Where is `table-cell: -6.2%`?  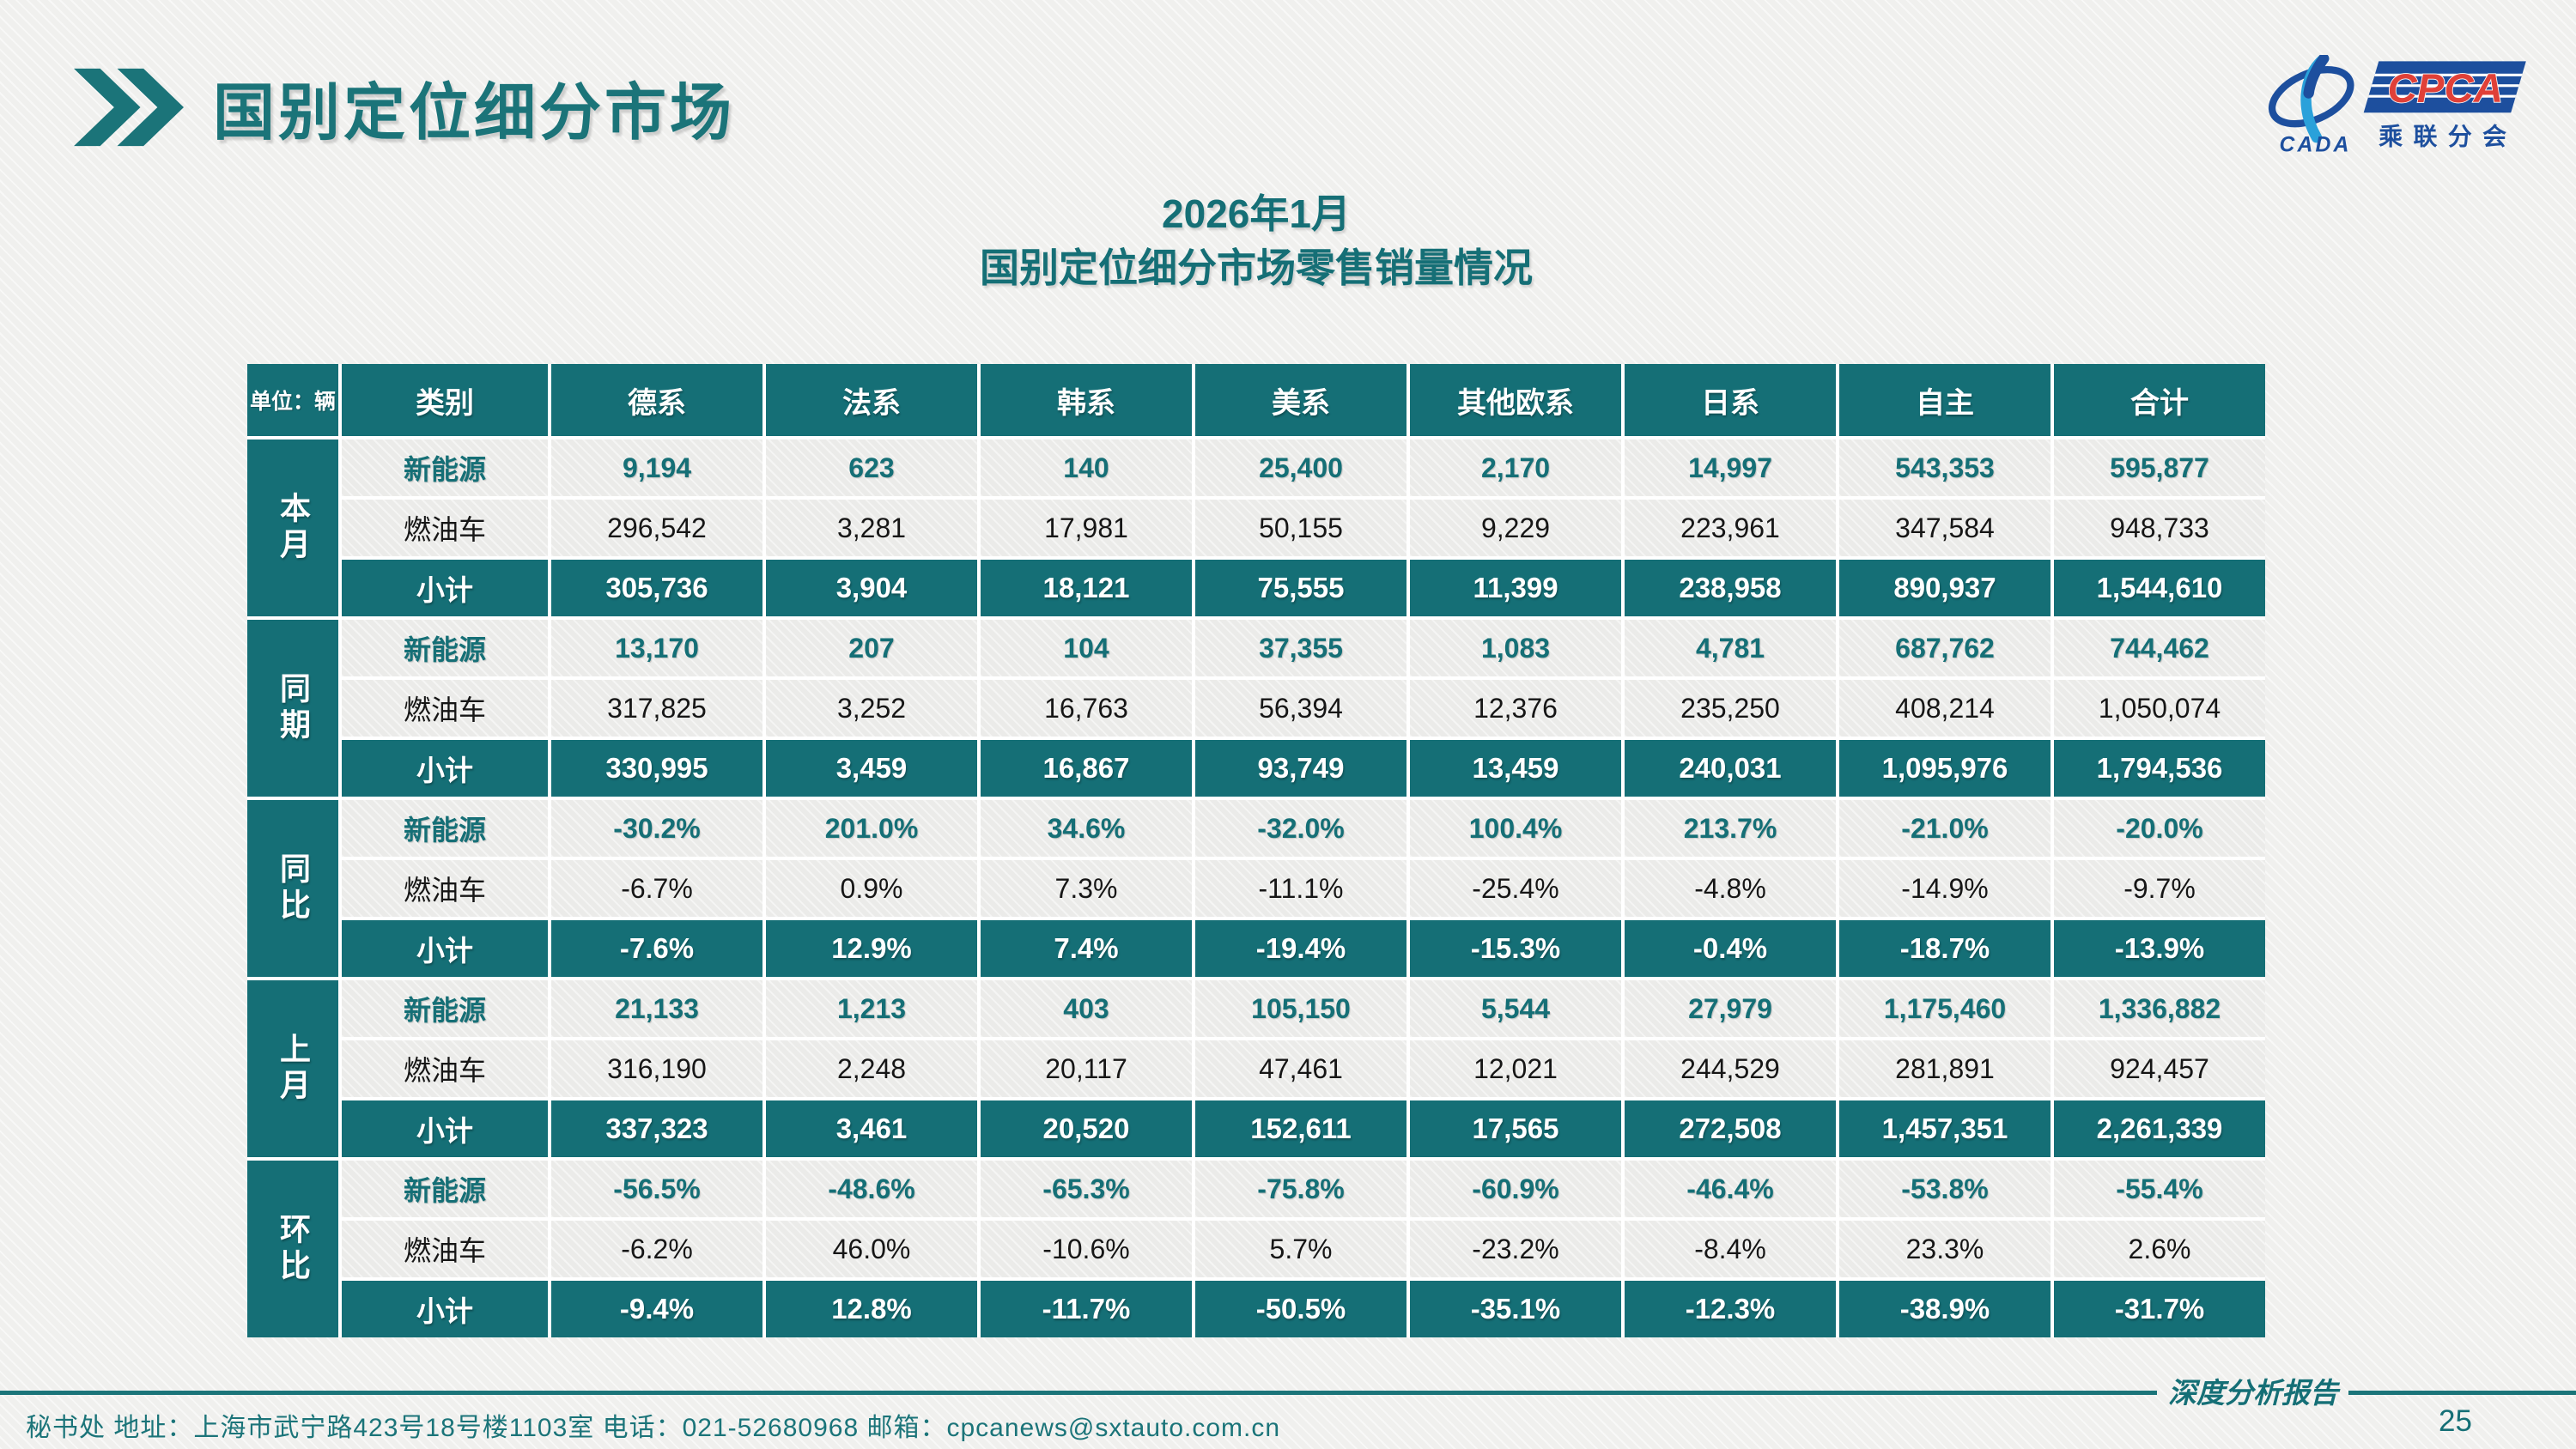
table-cell: -6.2% is located at coordinates (656, 1249).